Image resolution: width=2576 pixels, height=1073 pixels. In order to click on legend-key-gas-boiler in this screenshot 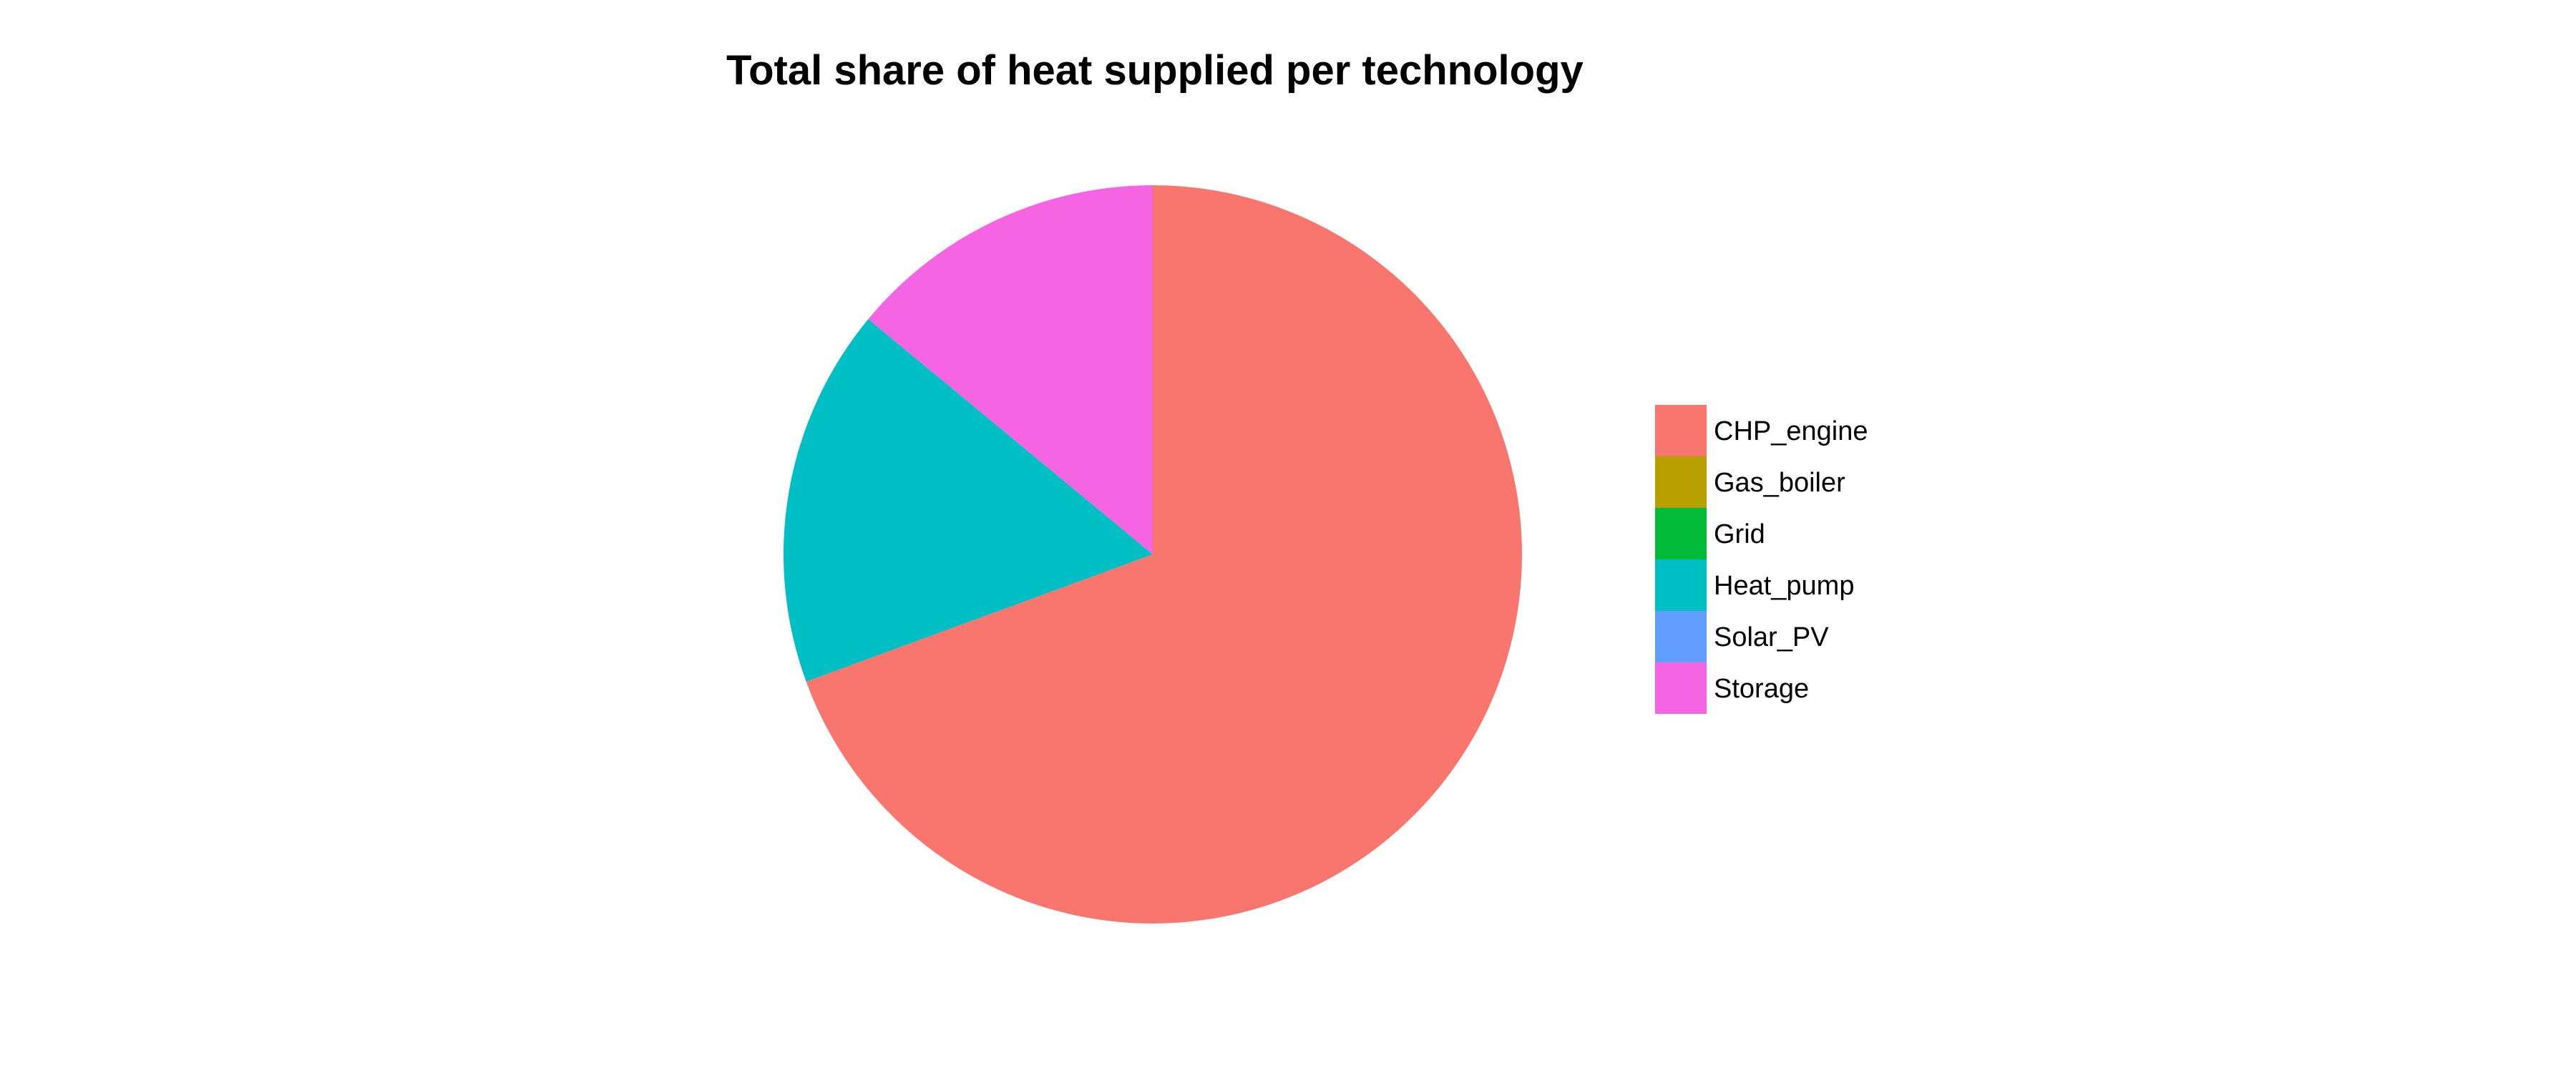, I will do `click(1681, 482)`.